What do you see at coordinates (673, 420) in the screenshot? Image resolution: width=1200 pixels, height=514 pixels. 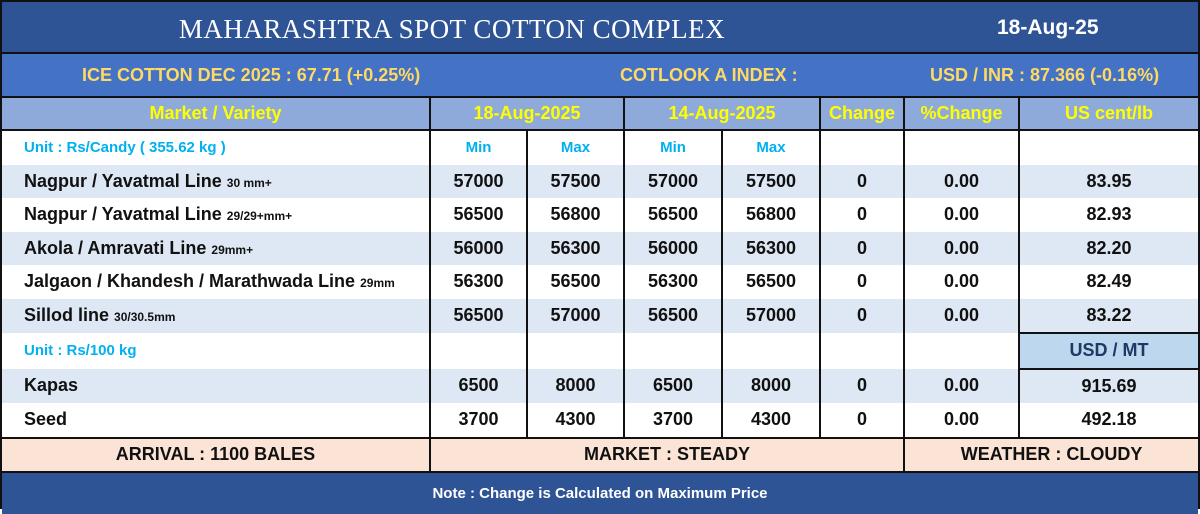 I see `cell-min2: 3700` at bounding box center [673, 420].